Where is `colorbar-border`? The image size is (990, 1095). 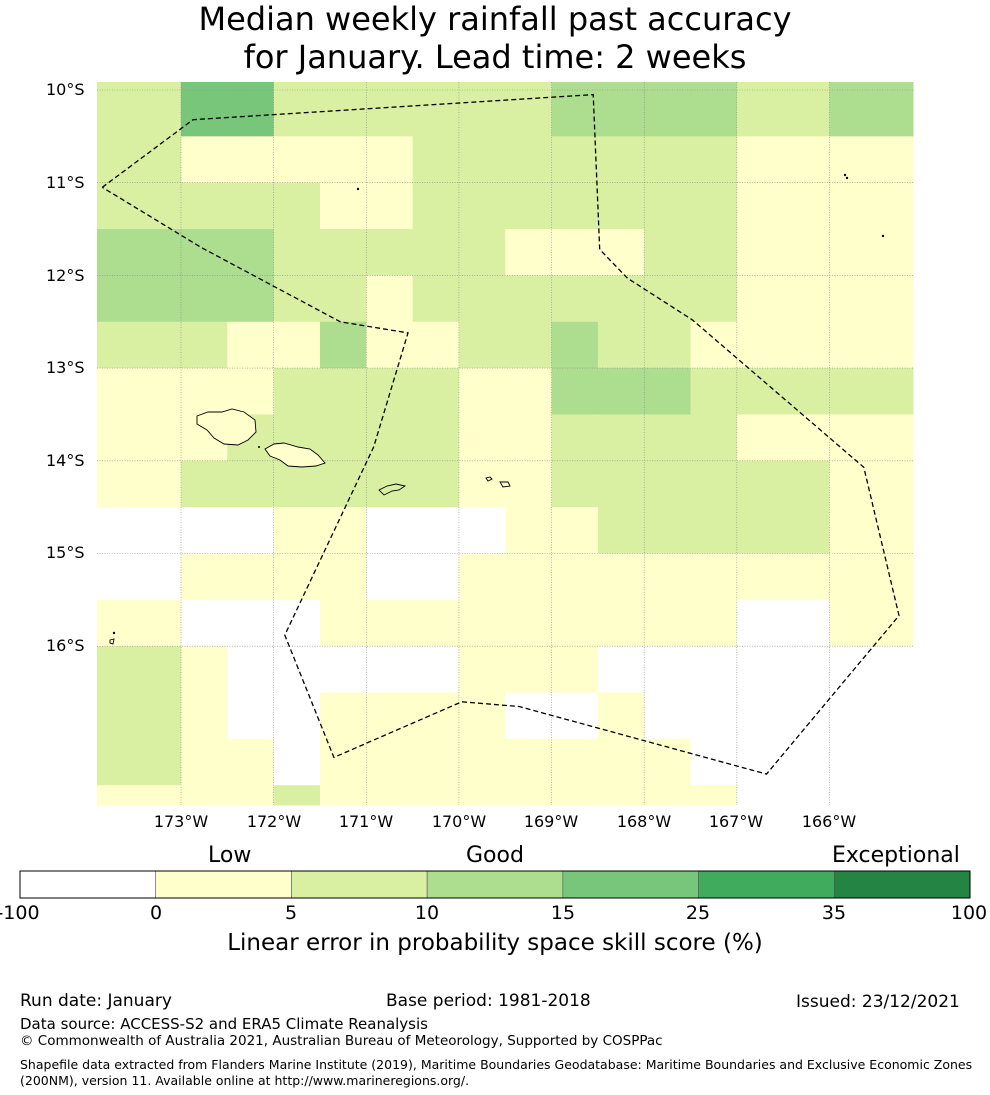
colorbar-border is located at coordinates (495, 884).